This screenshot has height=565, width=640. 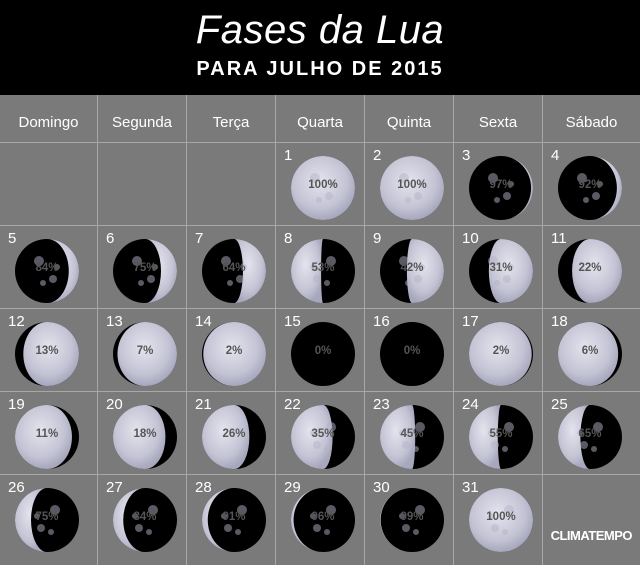 I want to click on day-number: 24, so click(x=470, y=404).